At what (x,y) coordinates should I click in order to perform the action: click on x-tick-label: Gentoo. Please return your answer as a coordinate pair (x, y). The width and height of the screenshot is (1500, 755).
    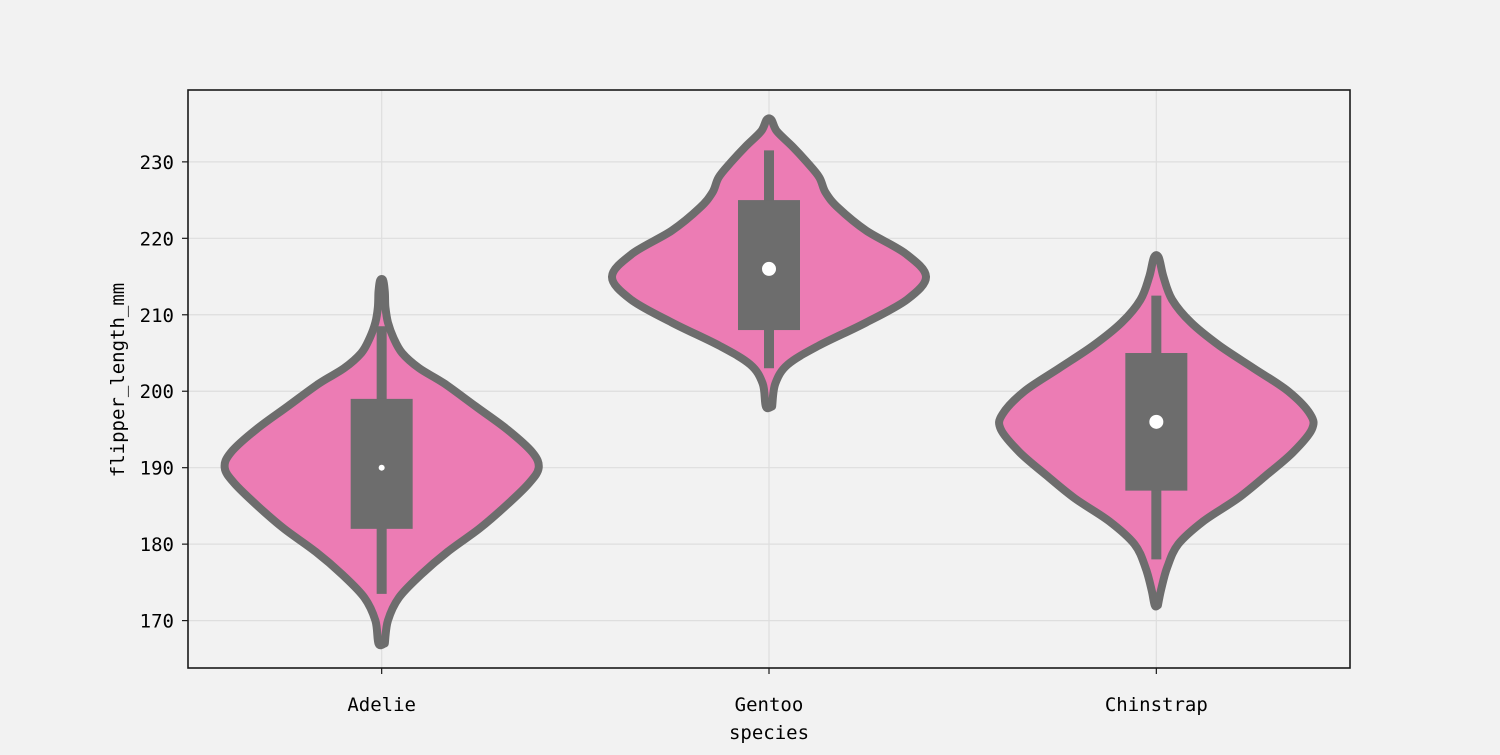
    Looking at the image, I should click on (769, 705).